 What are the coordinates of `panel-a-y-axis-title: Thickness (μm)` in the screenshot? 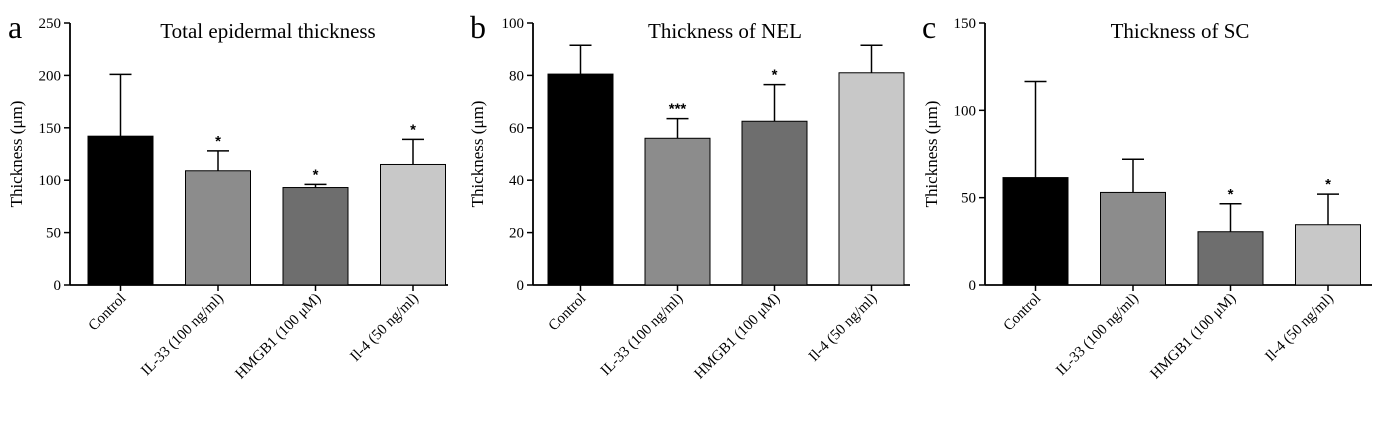 It's located at (16, 154).